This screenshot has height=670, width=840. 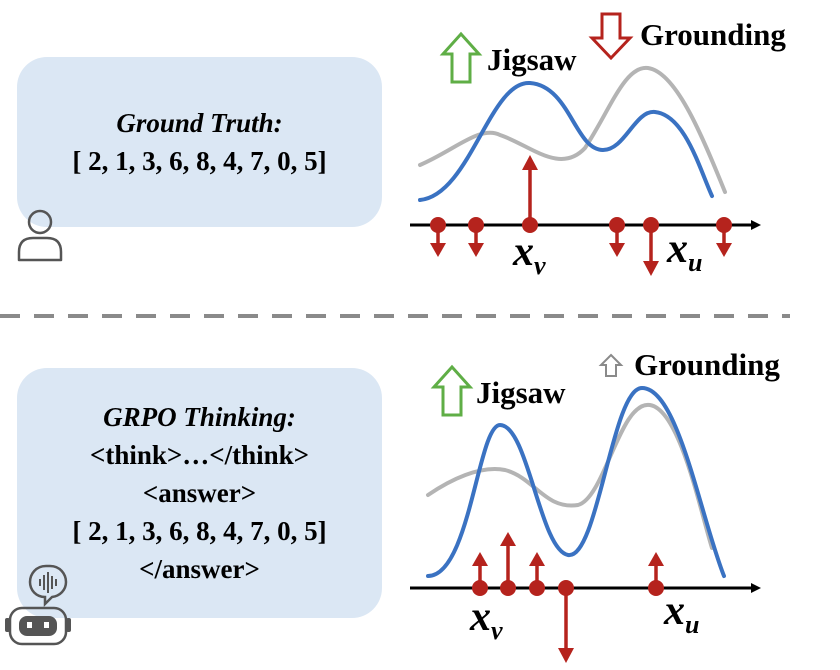 What do you see at coordinates (681, 613) in the screenshot?
I see `bottom-xu-label: xu` at bounding box center [681, 613].